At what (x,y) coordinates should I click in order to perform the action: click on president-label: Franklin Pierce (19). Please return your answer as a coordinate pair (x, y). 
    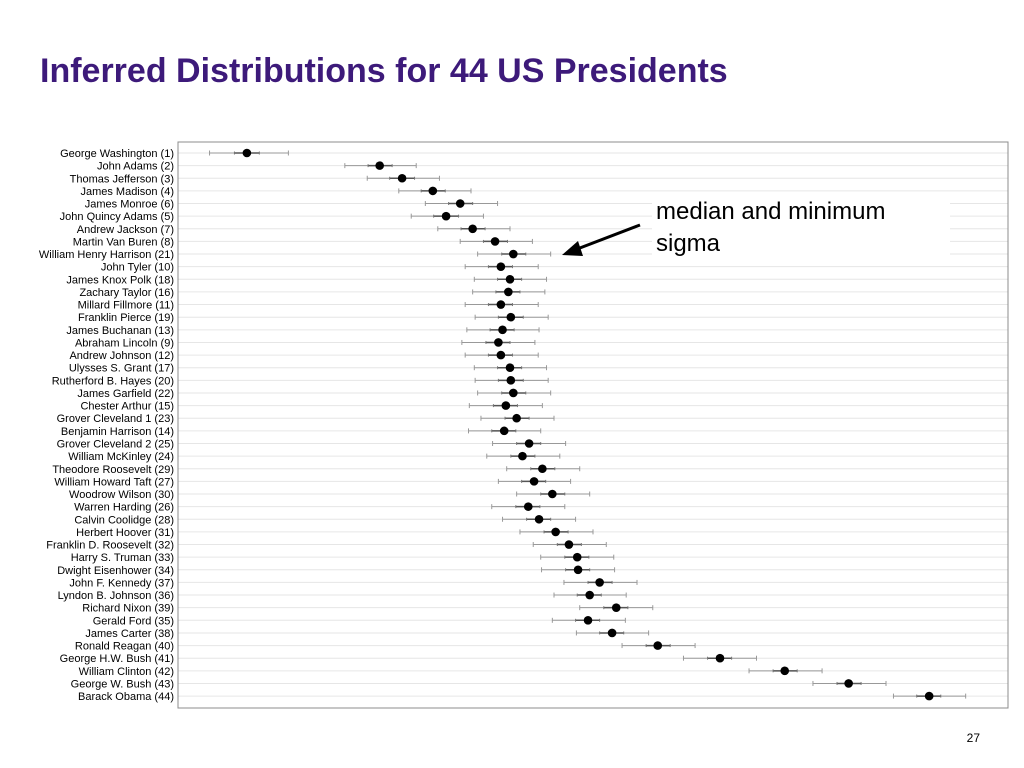
    Looking at the image, I should click on (126, 318).